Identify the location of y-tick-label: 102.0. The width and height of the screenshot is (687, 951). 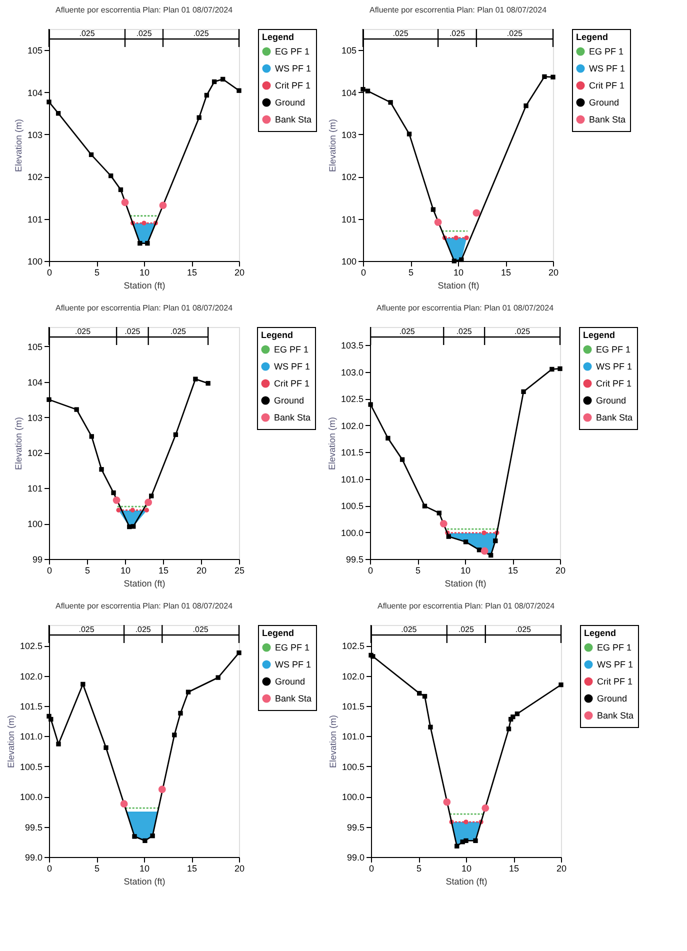
(31, 676).